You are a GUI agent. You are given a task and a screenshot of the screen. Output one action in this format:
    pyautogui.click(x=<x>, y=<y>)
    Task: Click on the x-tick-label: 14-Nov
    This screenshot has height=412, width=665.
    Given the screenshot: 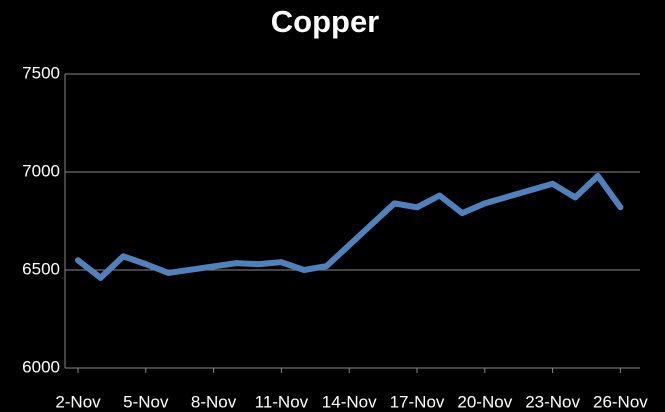 What is the action you would take?
    pyautogui.click(x=349, y=401)
    